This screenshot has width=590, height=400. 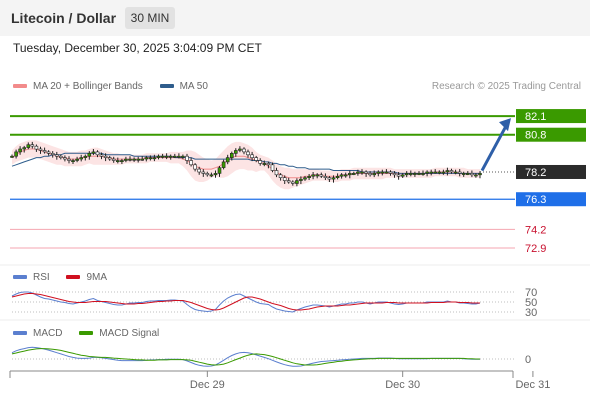 I want to click on header-bar: Litecoin / Dollar 30 MIN, so click(x=295, y=18).